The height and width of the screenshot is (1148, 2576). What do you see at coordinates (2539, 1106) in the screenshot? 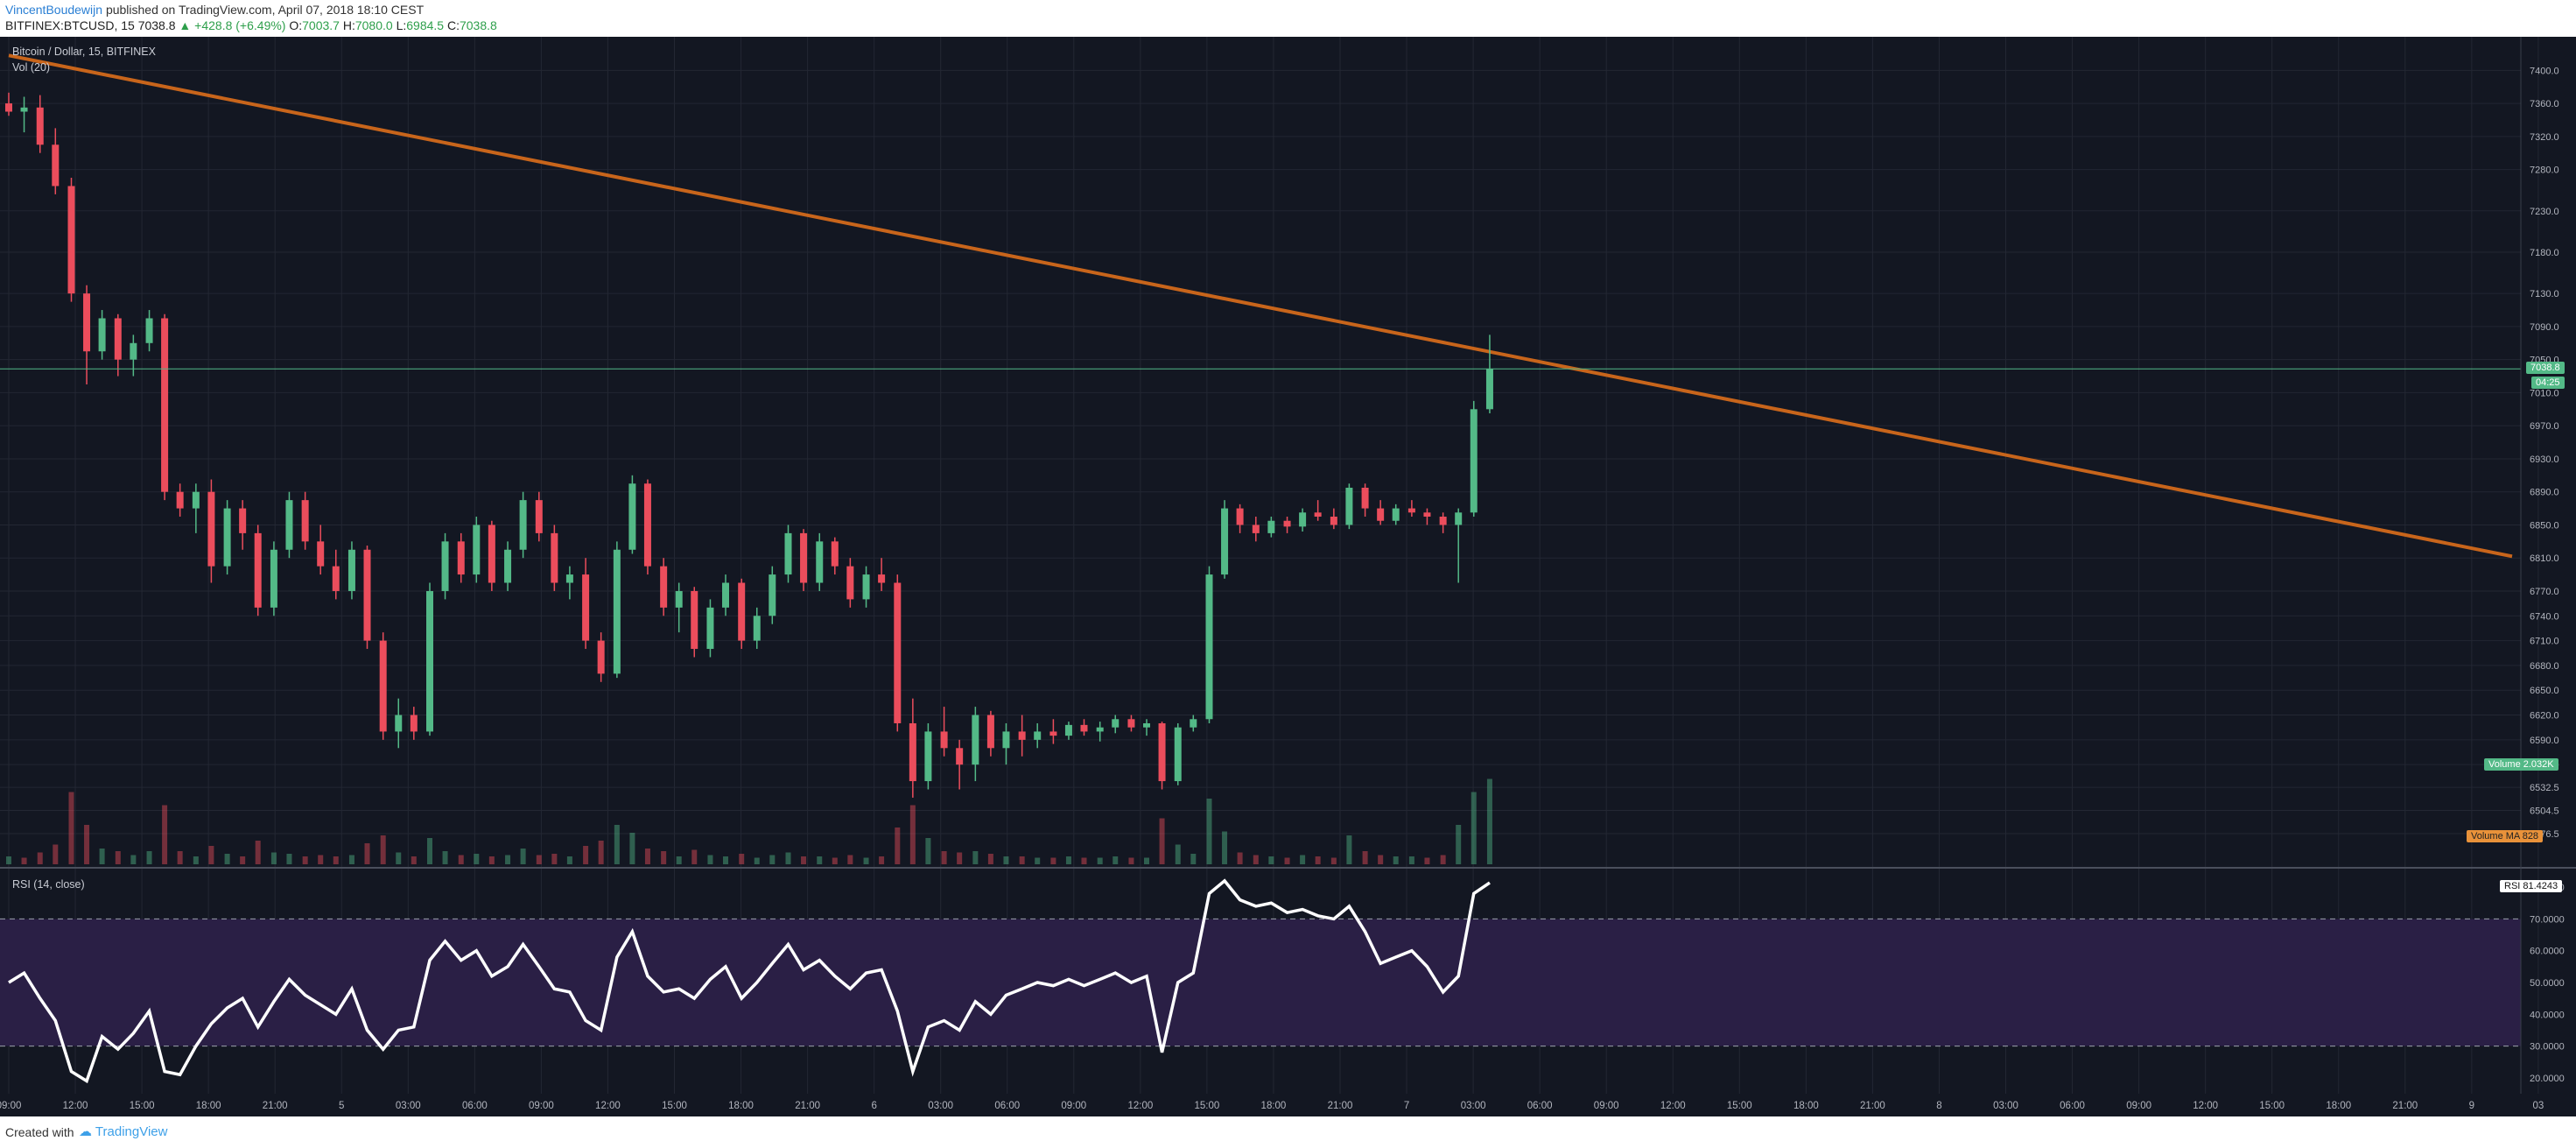
I see `time-tick-label: 03` at bounding box center [2539, 1106].